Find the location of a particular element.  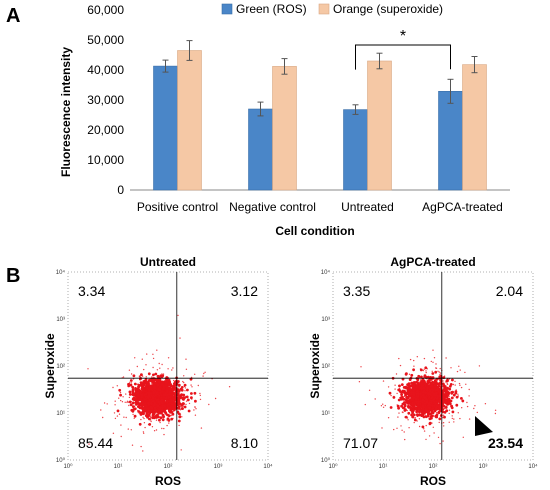

x-tick-label: 10¹ is located at coordinates (118, 467).